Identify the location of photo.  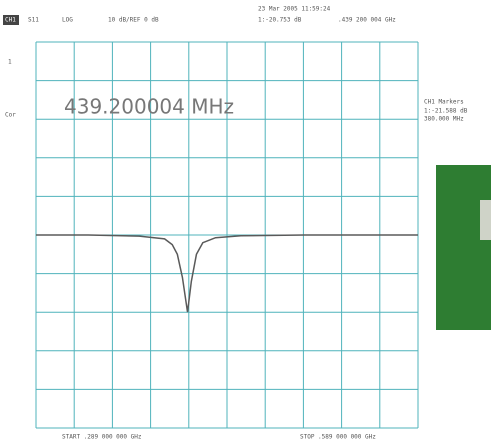
(463, 247).